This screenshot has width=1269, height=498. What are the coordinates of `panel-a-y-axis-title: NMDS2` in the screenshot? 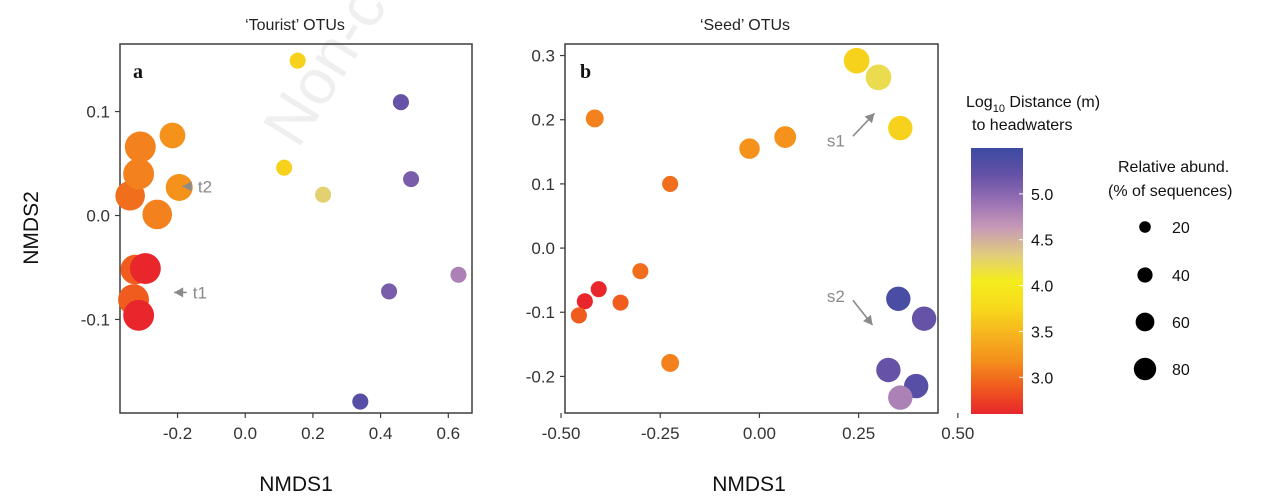 It's located at (31, 228).